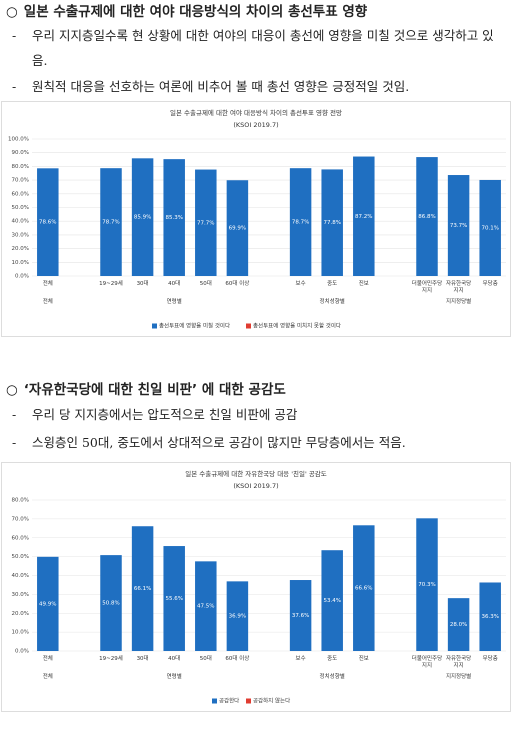  Describe the element at coordinates (237, 617) in the screenshot. I see `data-label: 36.9%` at that location.